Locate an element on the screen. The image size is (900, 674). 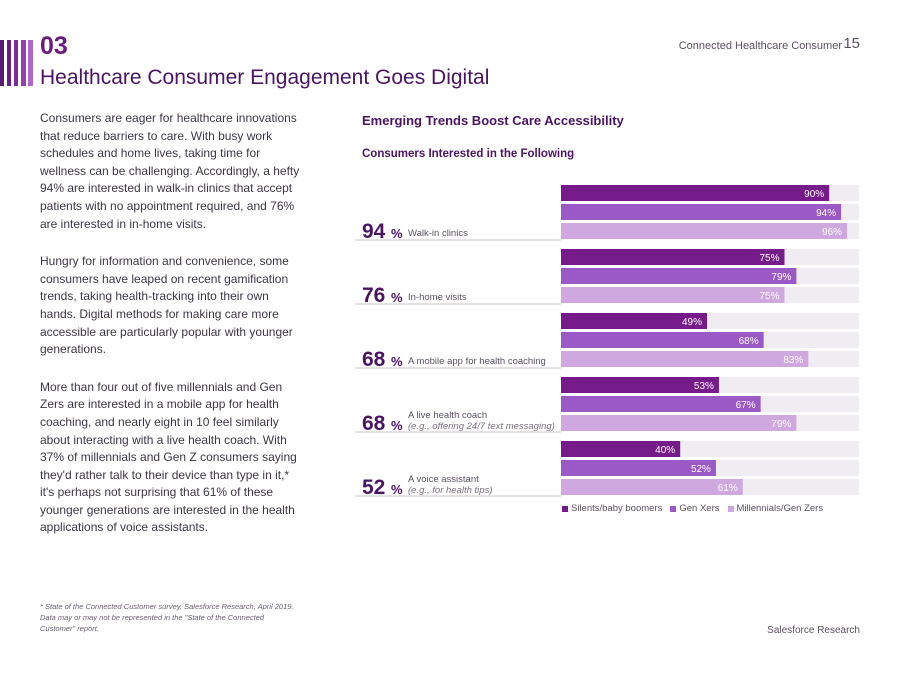
category-sublabel: (e.g., offering 24/7 text messaging) is located at coordinates (481, 426).